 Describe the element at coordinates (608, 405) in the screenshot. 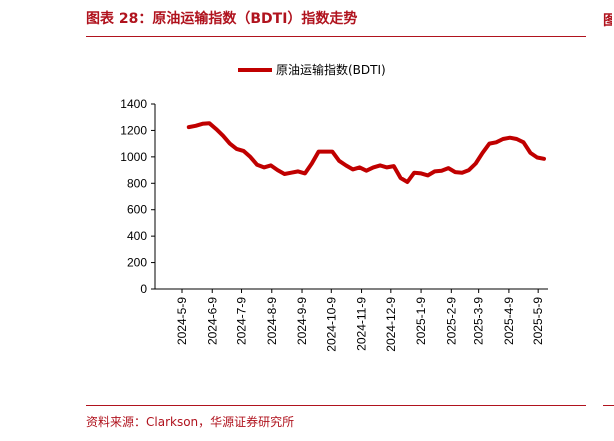

I see `next-figure-footer-divider` at that location.